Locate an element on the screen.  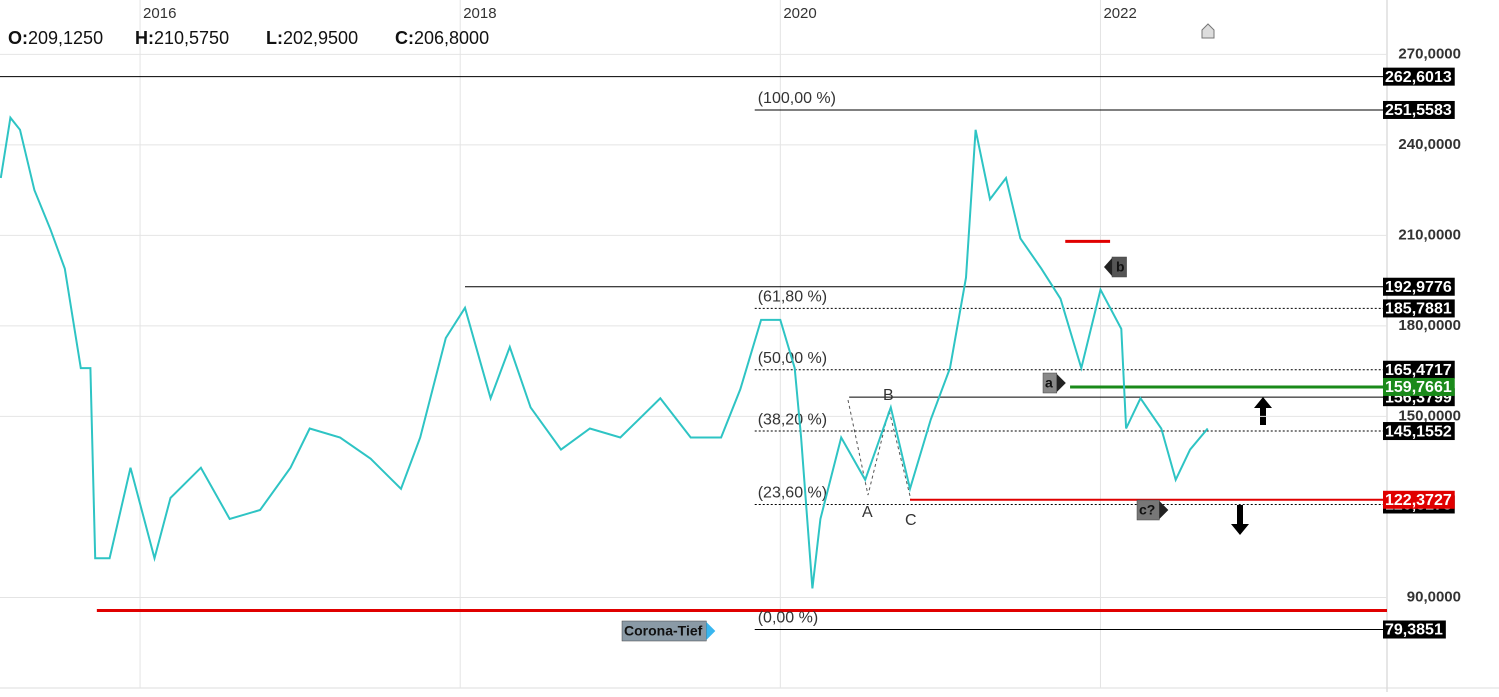
level-value-label: 262,6013 is located at coordinates (1418, 77).